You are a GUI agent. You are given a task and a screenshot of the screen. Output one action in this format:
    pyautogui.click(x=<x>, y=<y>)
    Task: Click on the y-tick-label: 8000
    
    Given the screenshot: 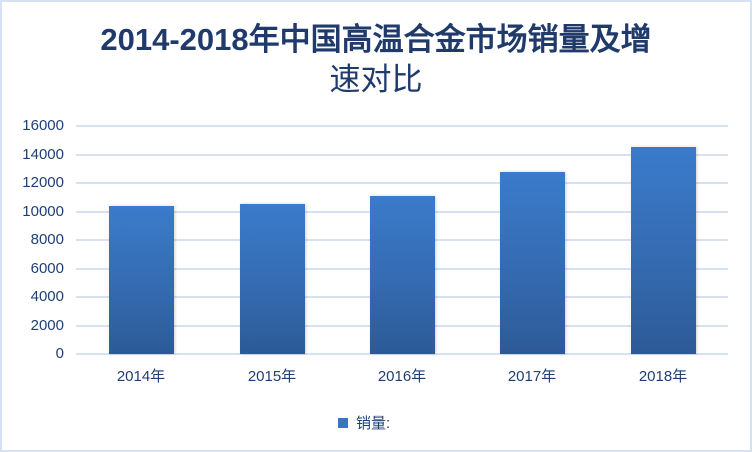 What is the action you would take?
    pyautogui.click(x=47, y=239)
    